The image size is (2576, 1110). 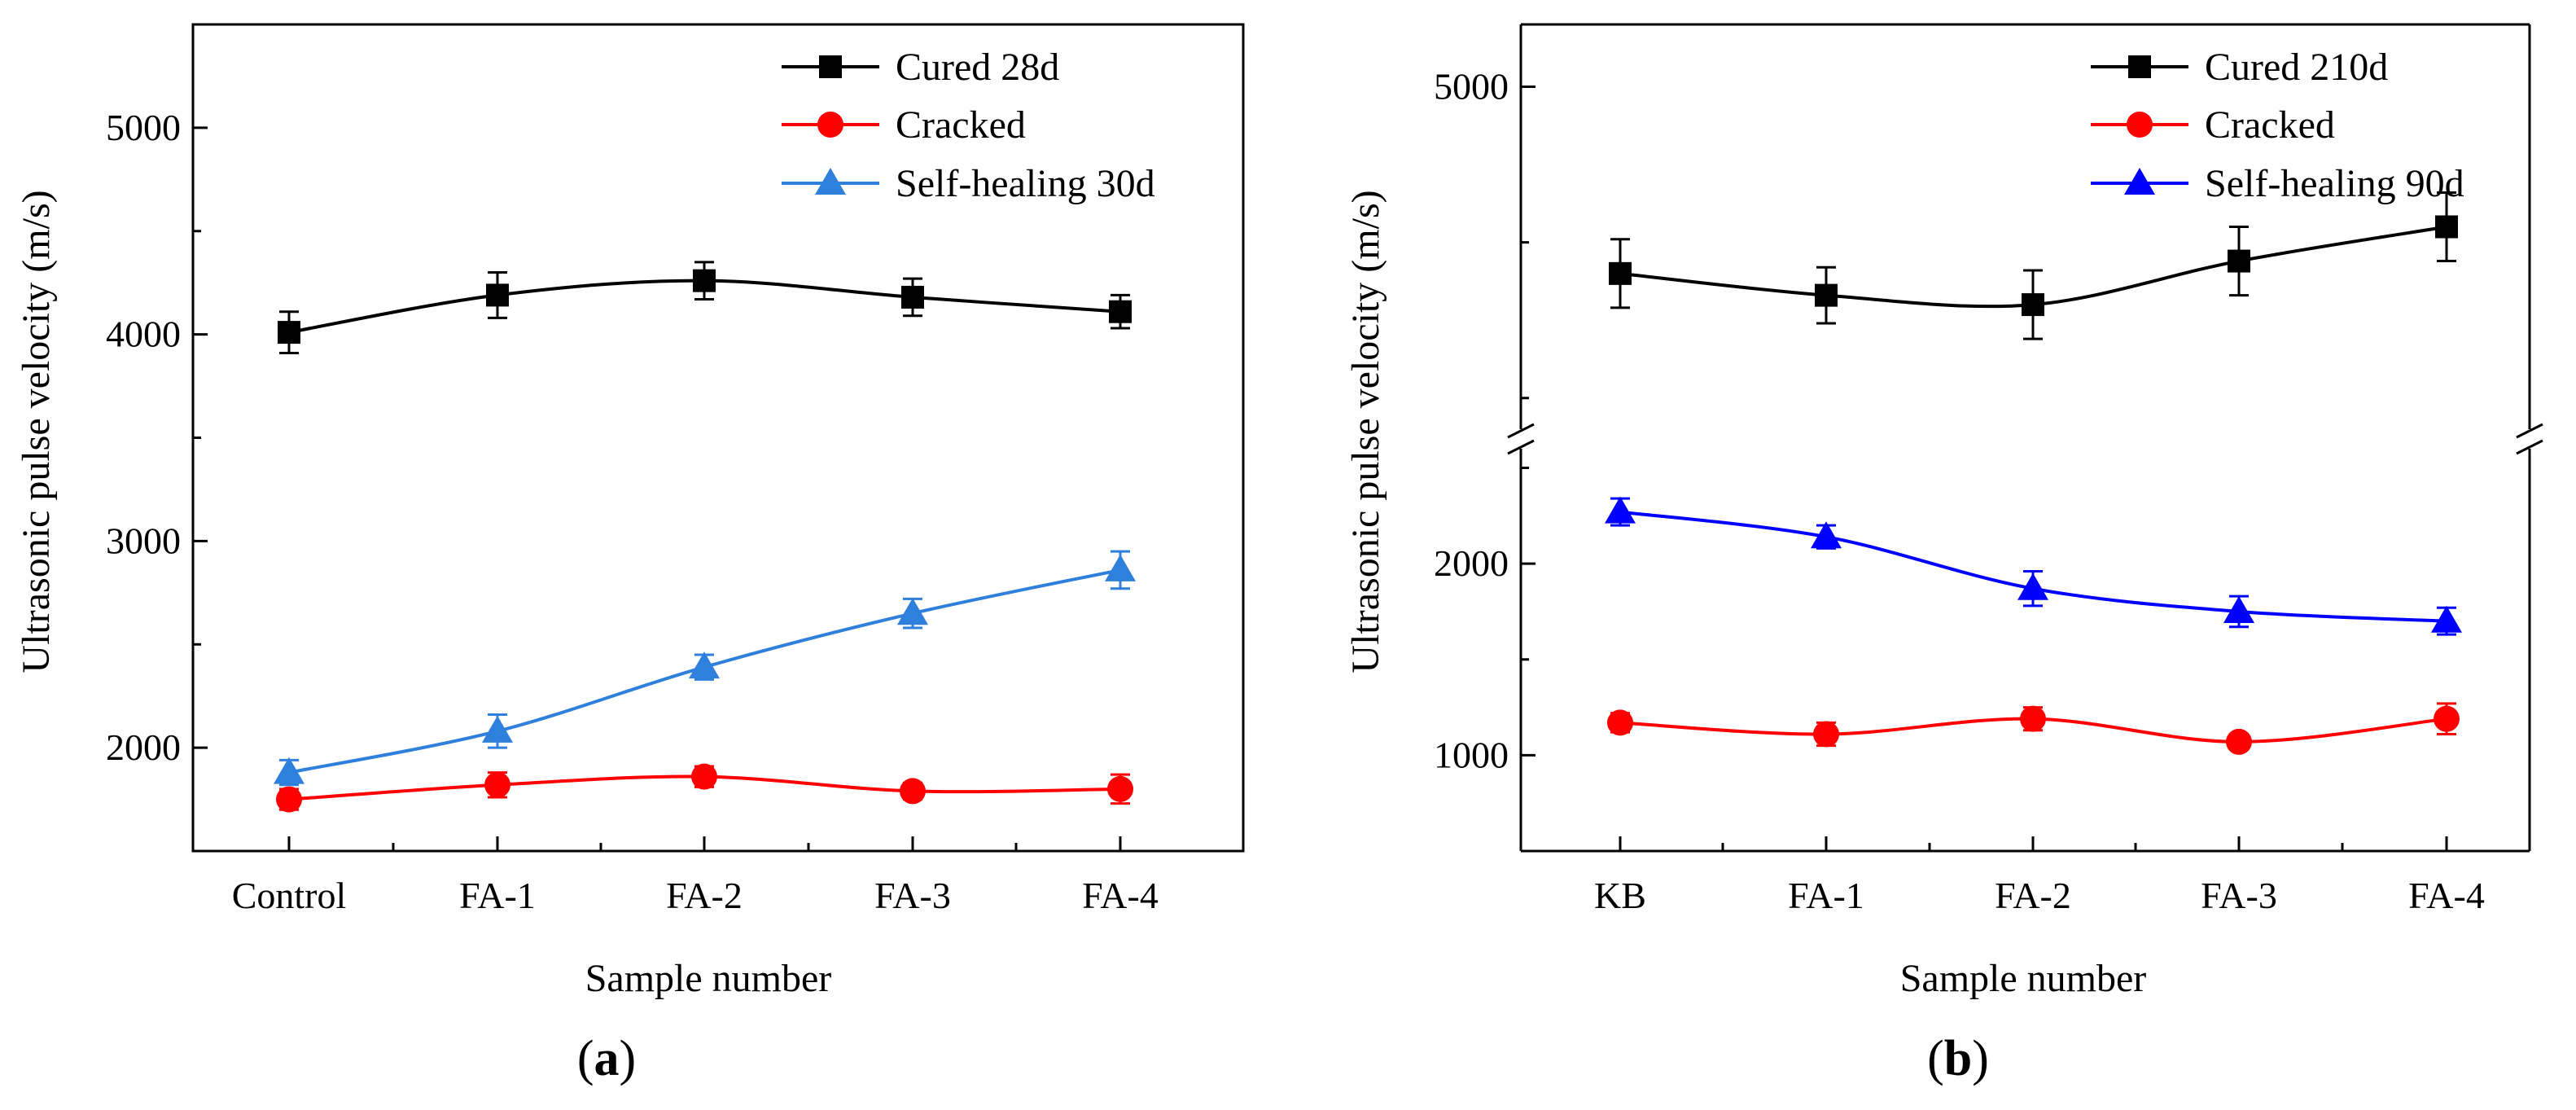 I want to click on legend-b: Cured 210d Cracked Self-healing 90d, so click(x=2277, y=125).